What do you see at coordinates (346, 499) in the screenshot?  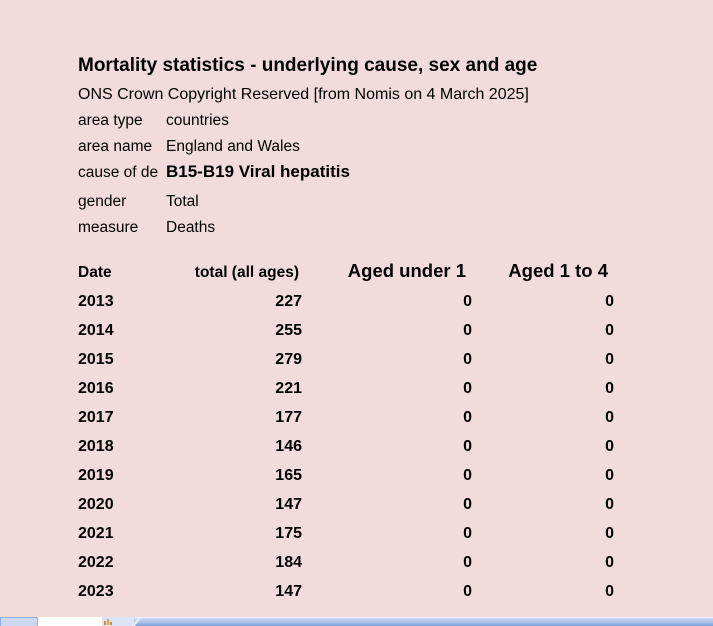 I see `table-row: 2020 147 0 0` at bounding box center [346, 499].